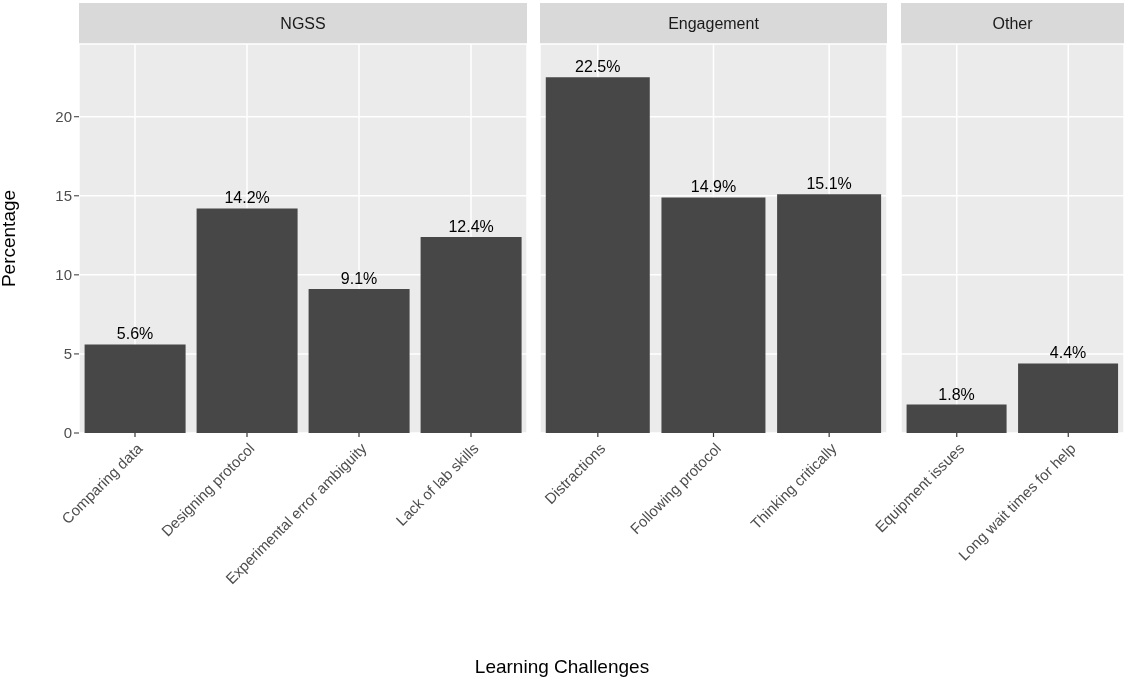 The image size is (1124, 685). What do you see at coordinates (63, 275) in the screenshot?
I see `y-tick-label: 10` at bounding box center [63, 275].